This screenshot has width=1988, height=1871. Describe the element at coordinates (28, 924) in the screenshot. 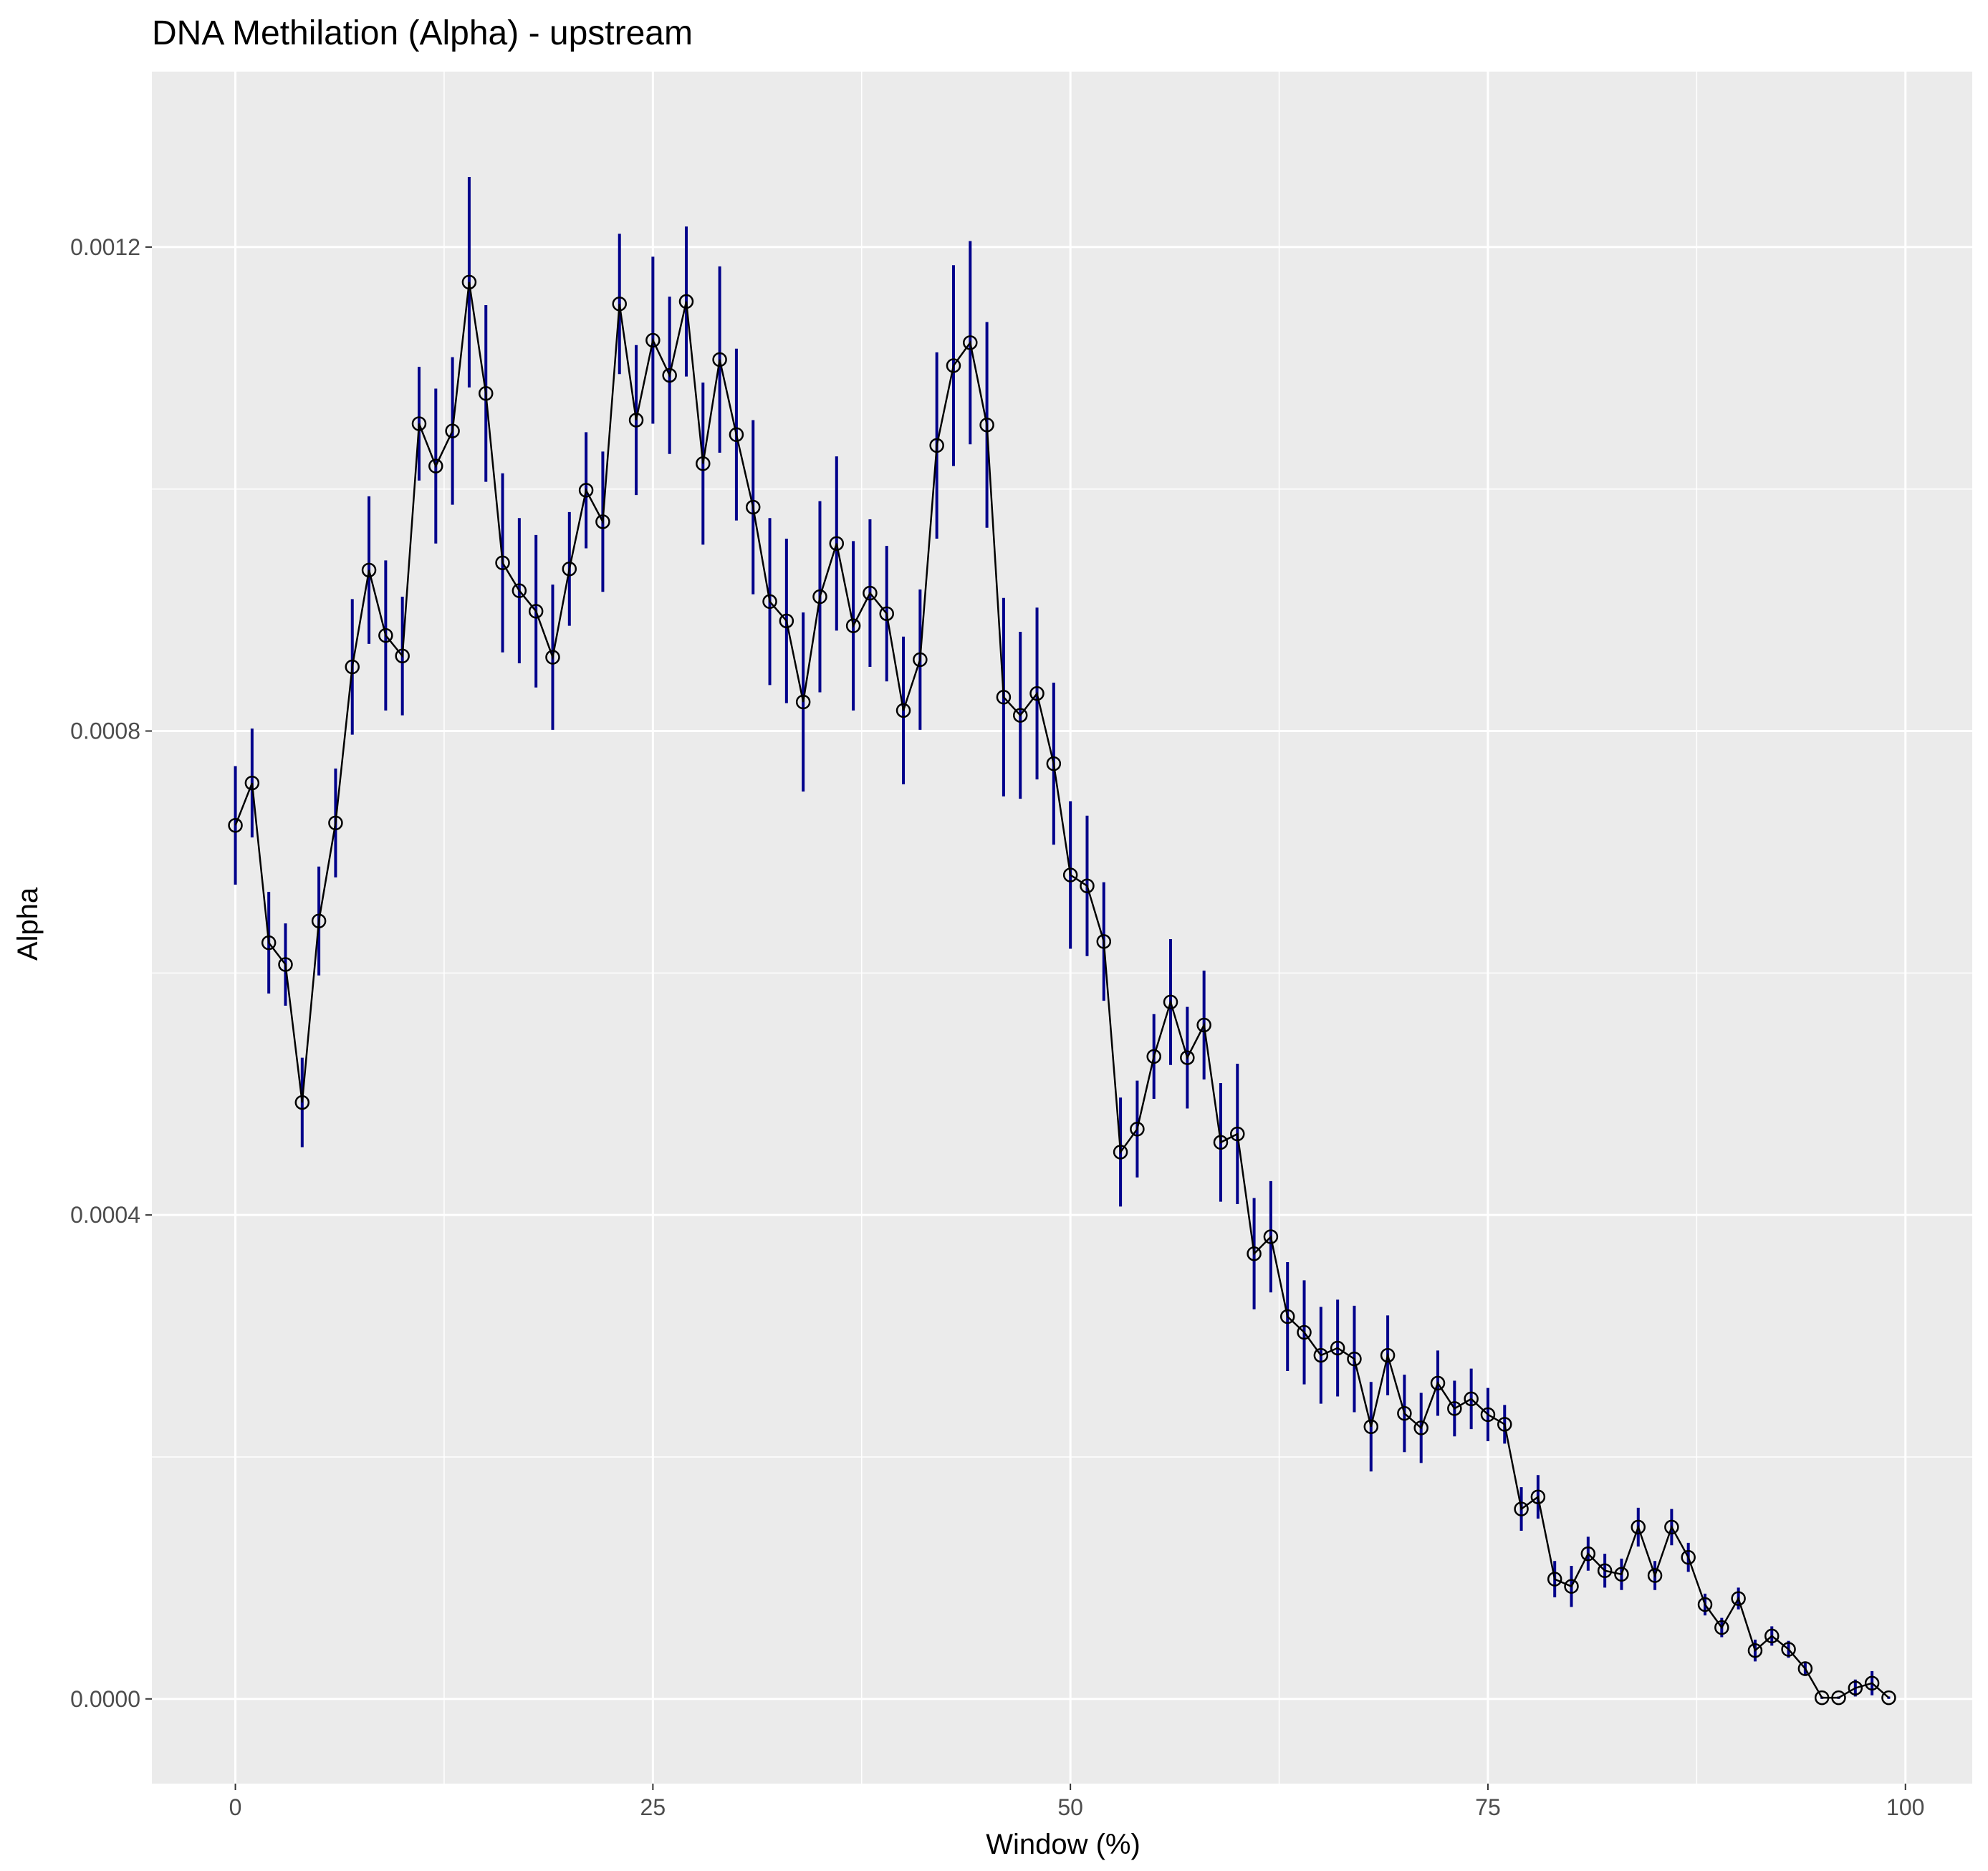

I see `y-axis-title: Alpha` at that location.